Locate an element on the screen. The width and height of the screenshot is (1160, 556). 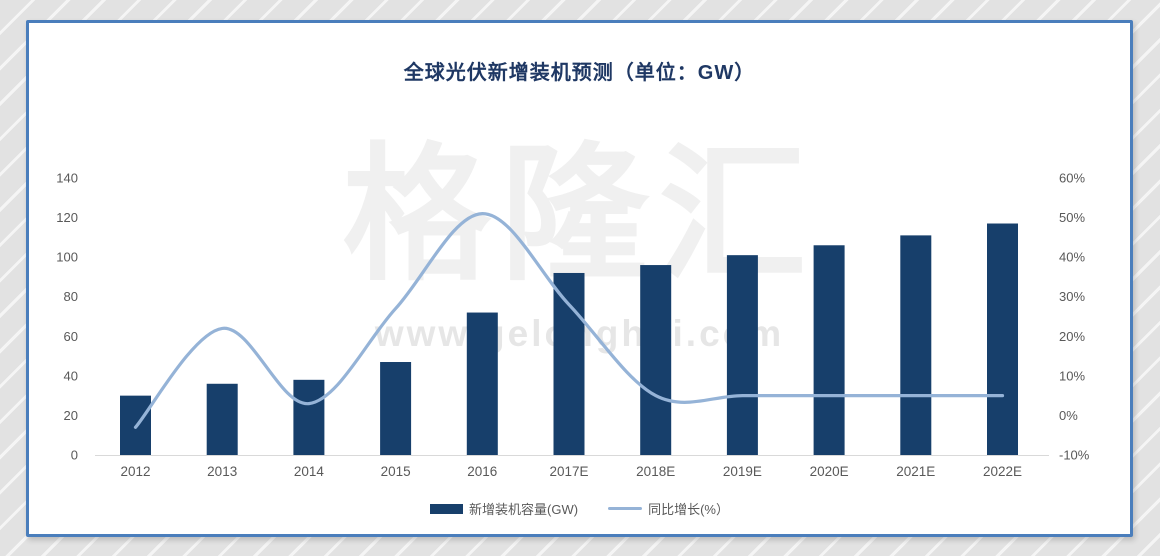
left-axis-tick-label: 140 is located at coordinates (67, 178).